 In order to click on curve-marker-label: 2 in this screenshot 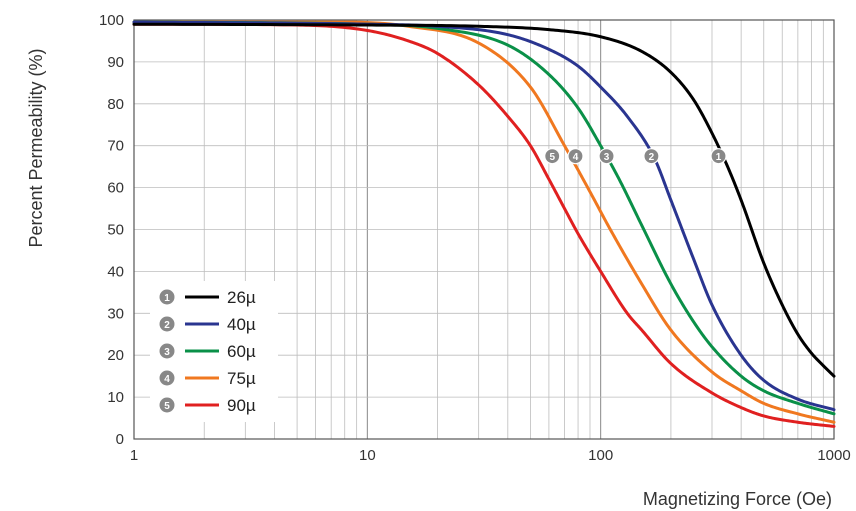, I will do `click(652, 157)`.